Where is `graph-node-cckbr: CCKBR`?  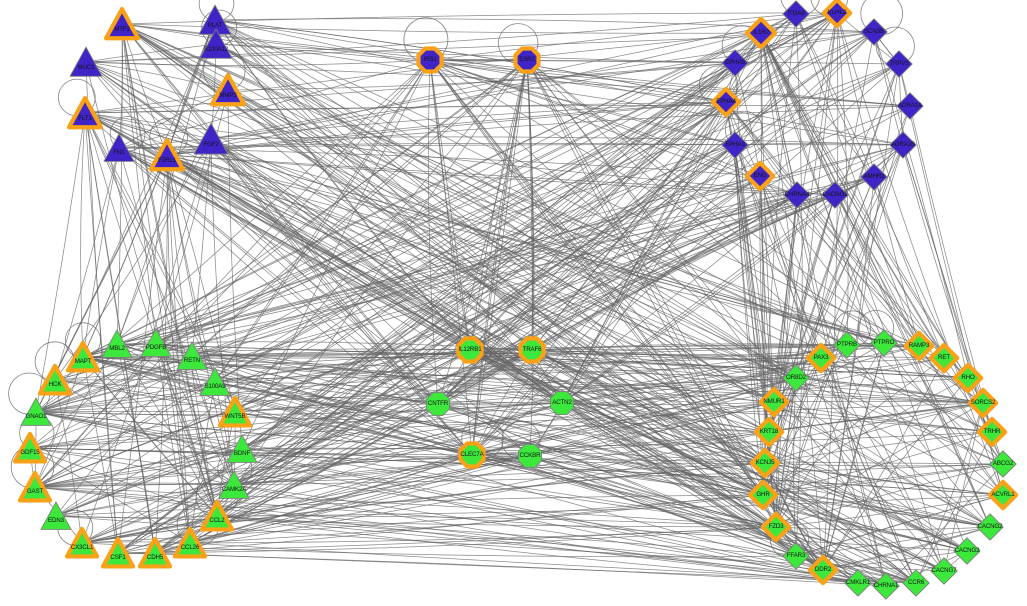
graph-node-cckbr: CCKBR is located at coordinates (530, 456).